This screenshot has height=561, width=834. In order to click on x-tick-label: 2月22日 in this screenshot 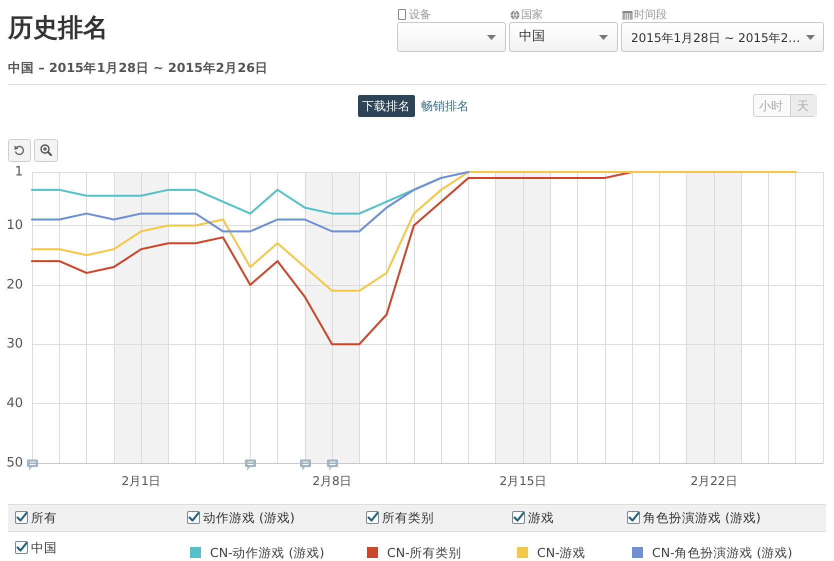, I will do `click(714, 481)`.